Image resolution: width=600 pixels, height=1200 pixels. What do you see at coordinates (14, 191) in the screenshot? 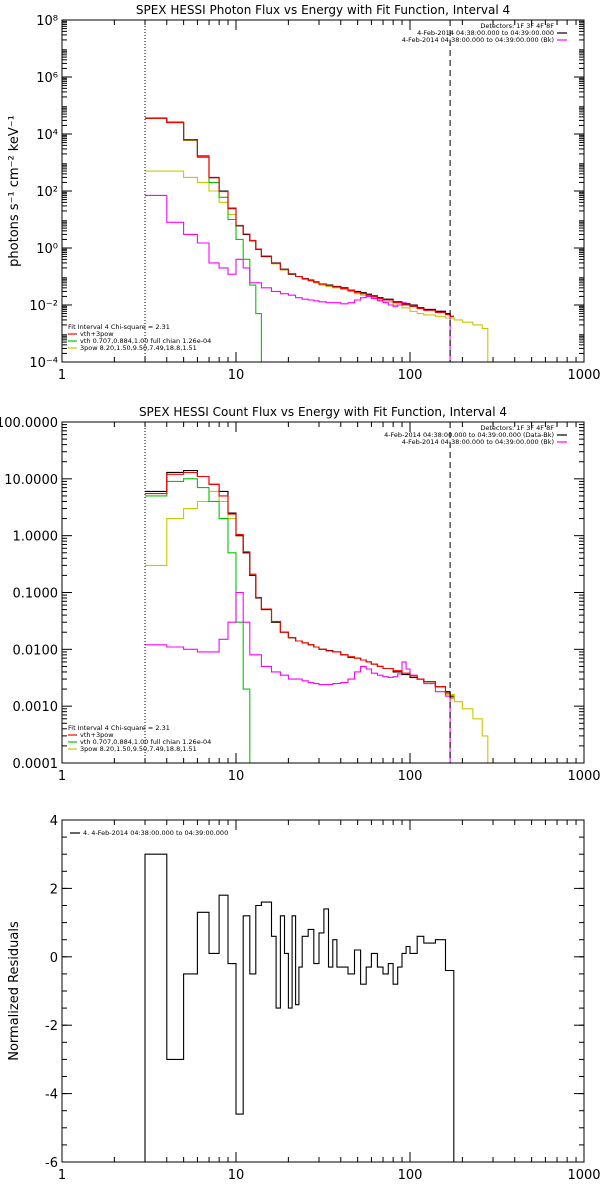
I see `y-axis-label: photons s⁻¹ cm⁻² keV⁻¹` at bounding box center [14, 191].